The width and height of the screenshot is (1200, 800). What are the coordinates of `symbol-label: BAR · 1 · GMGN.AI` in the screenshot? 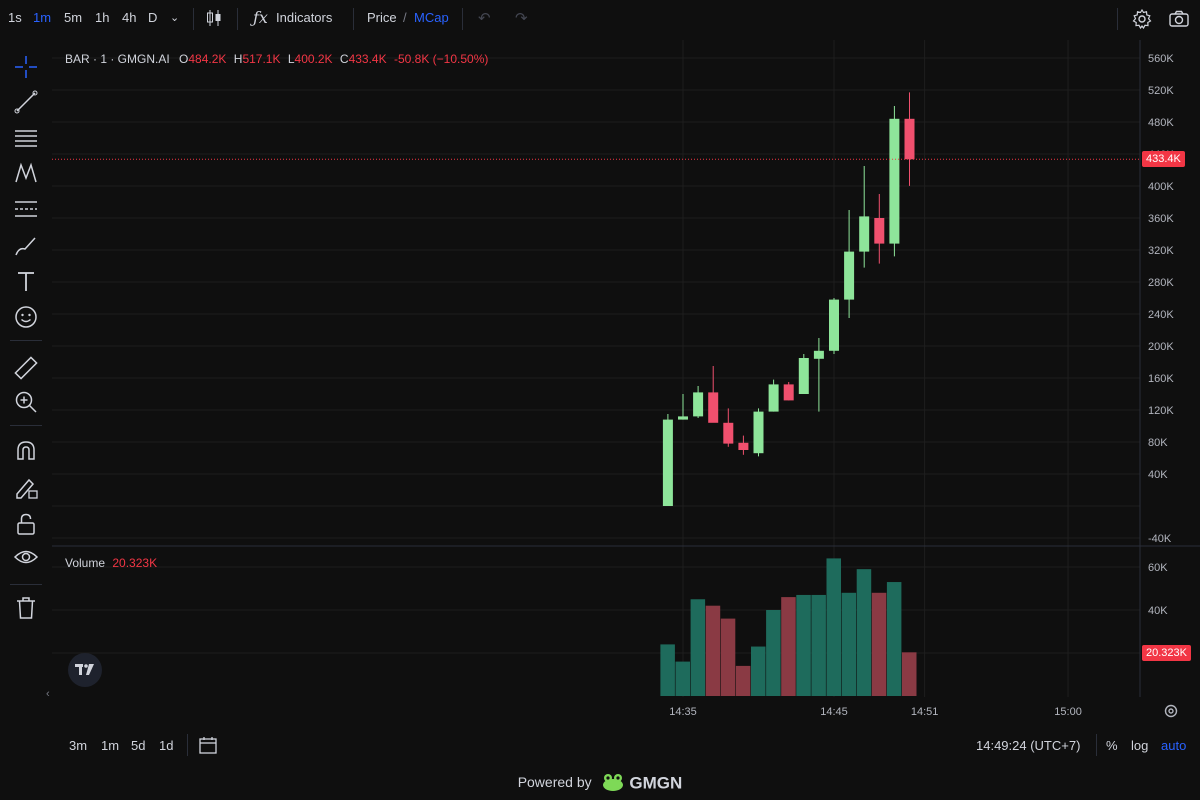 It's located at (117, 59).